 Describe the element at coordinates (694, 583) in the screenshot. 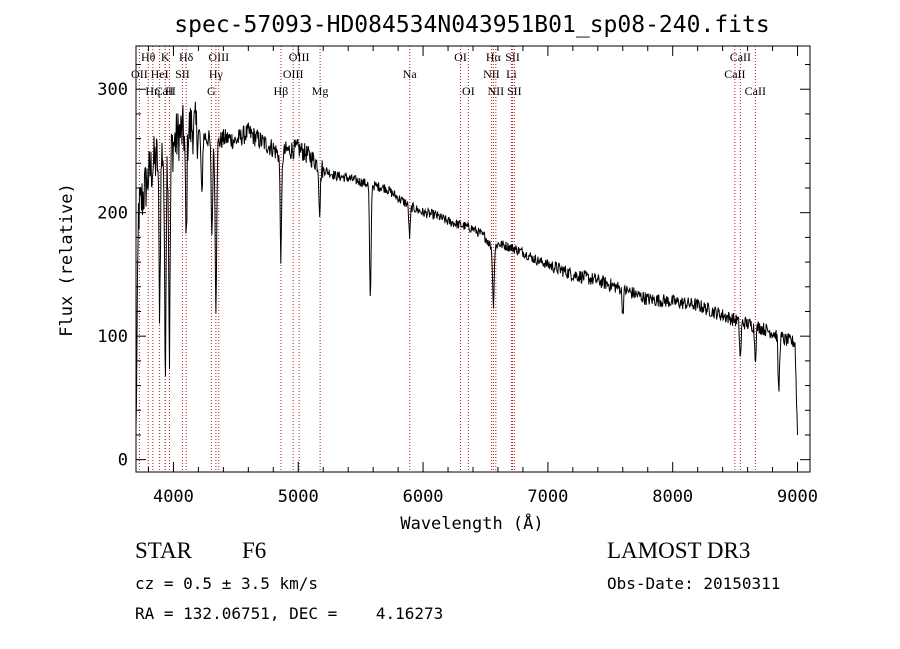

I see `observation-date: Obs-Date: 20150311` at that location.